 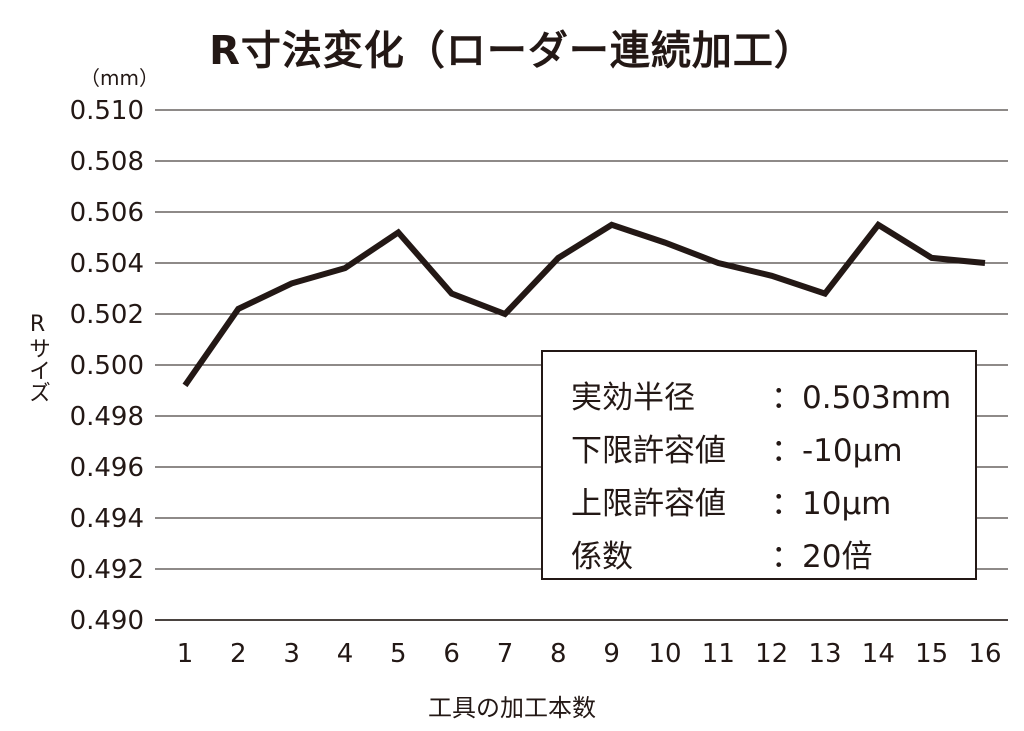 What do you see at coordinates (512, 51) in the screenshot?
I see `chart-title: R寸法変化（ローダー連続加工）` at bounding box center [512, 51].